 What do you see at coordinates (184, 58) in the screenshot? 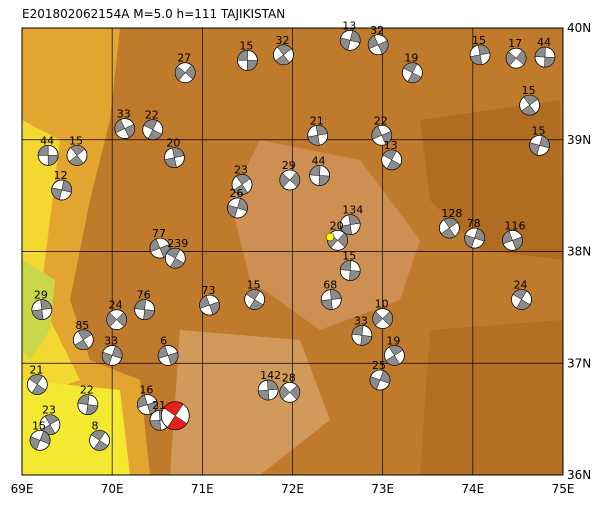
I see `event-label: 27` at bounding box center [184, 58].